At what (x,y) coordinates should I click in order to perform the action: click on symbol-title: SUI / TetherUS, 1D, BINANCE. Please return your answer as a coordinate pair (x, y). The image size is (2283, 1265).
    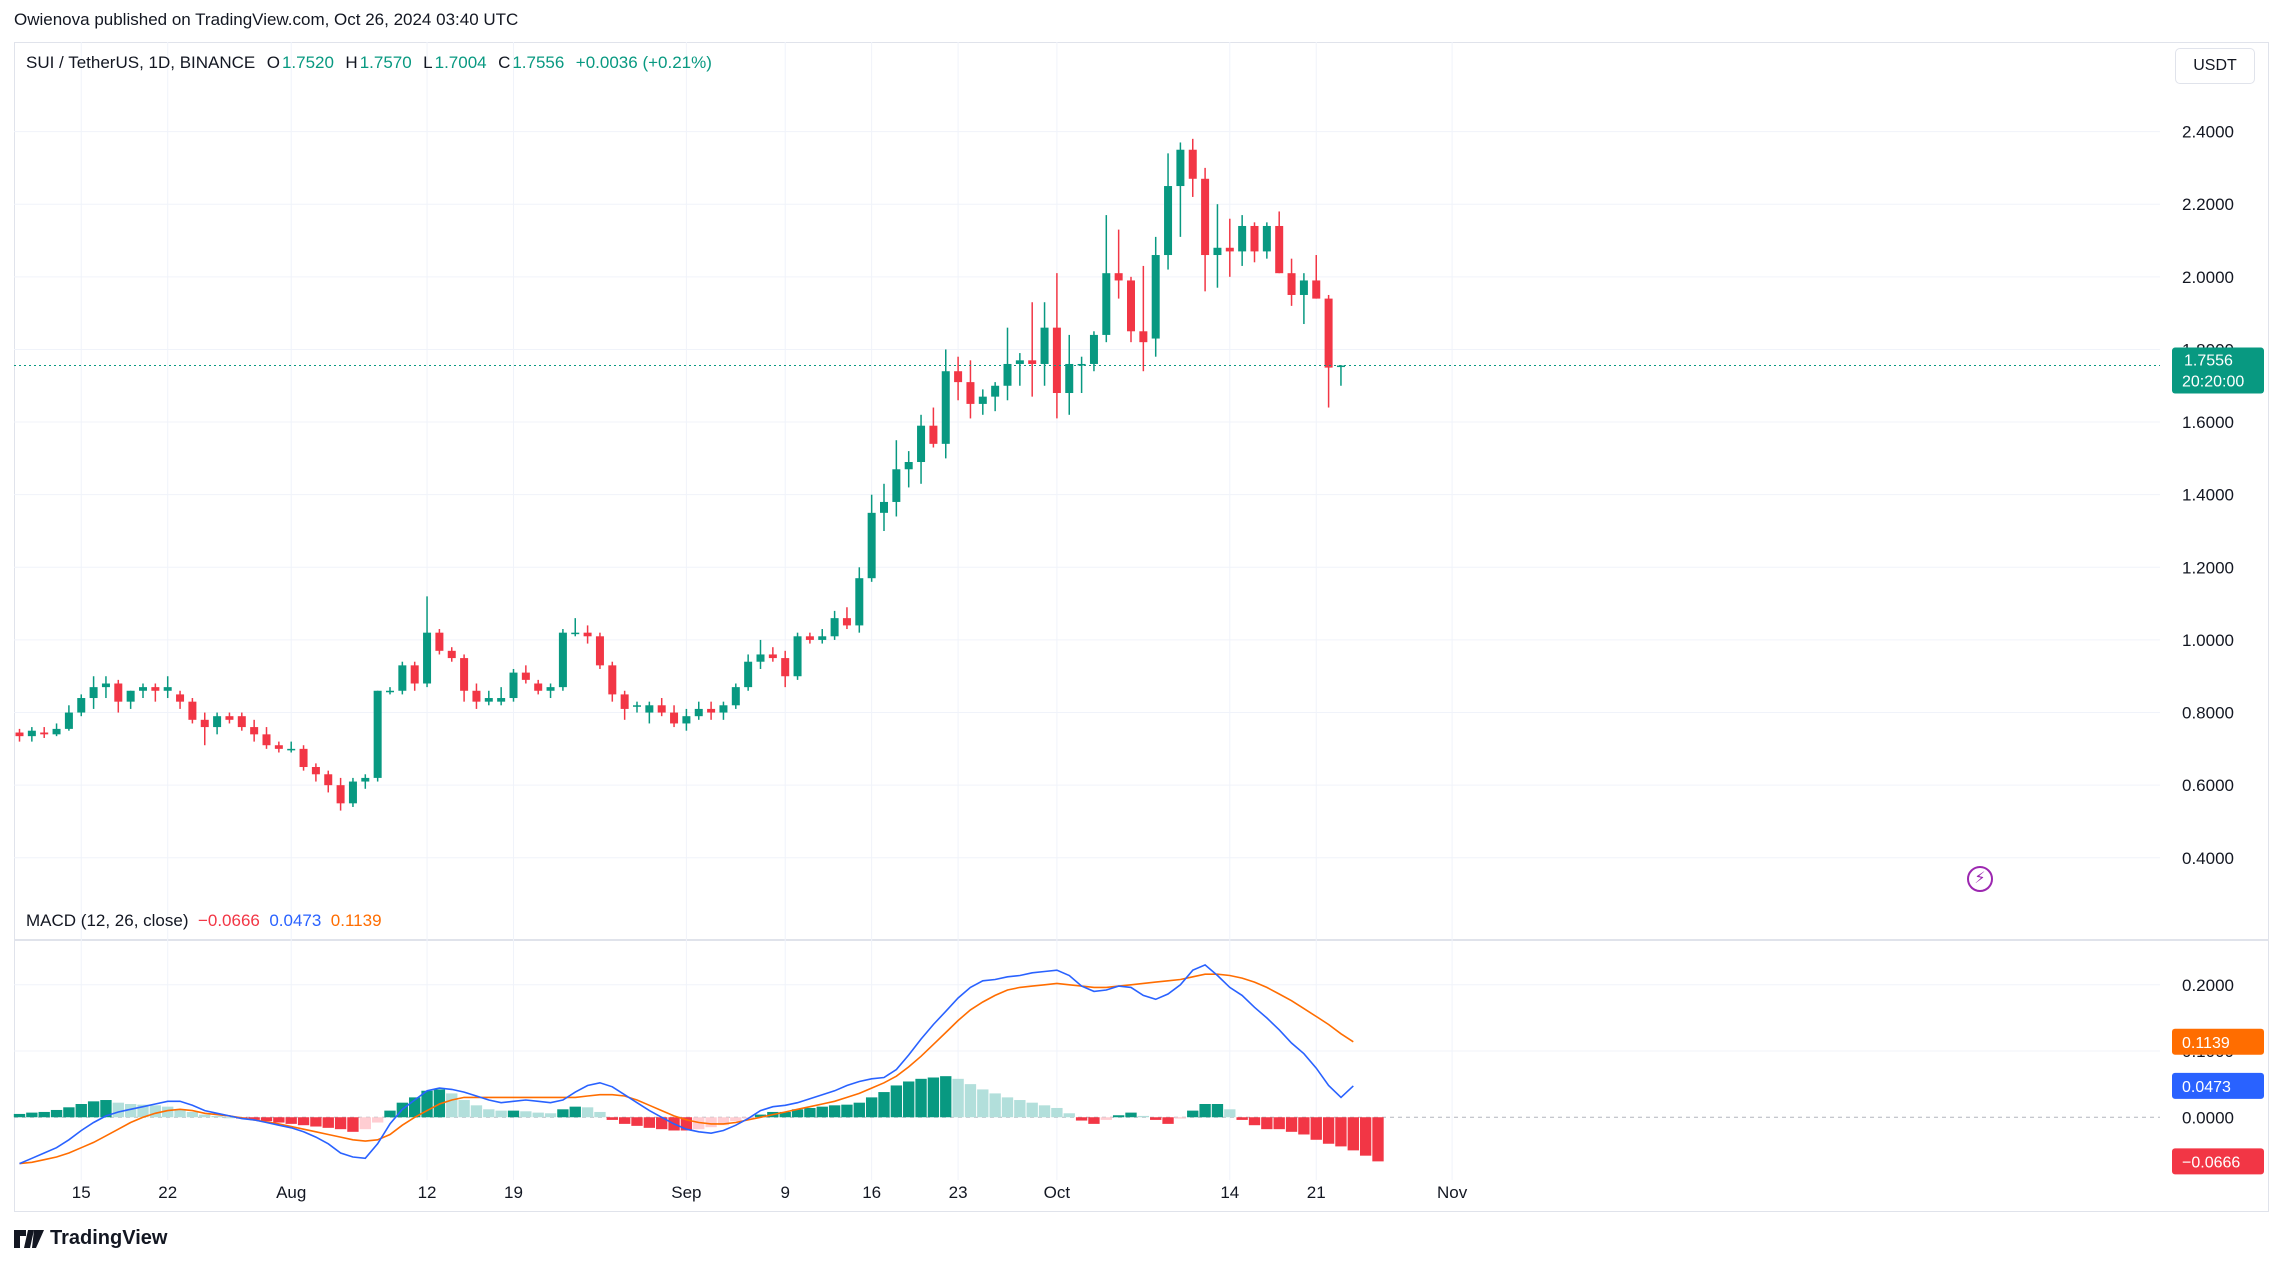
    Looking at the image, I should click on (141, 62).